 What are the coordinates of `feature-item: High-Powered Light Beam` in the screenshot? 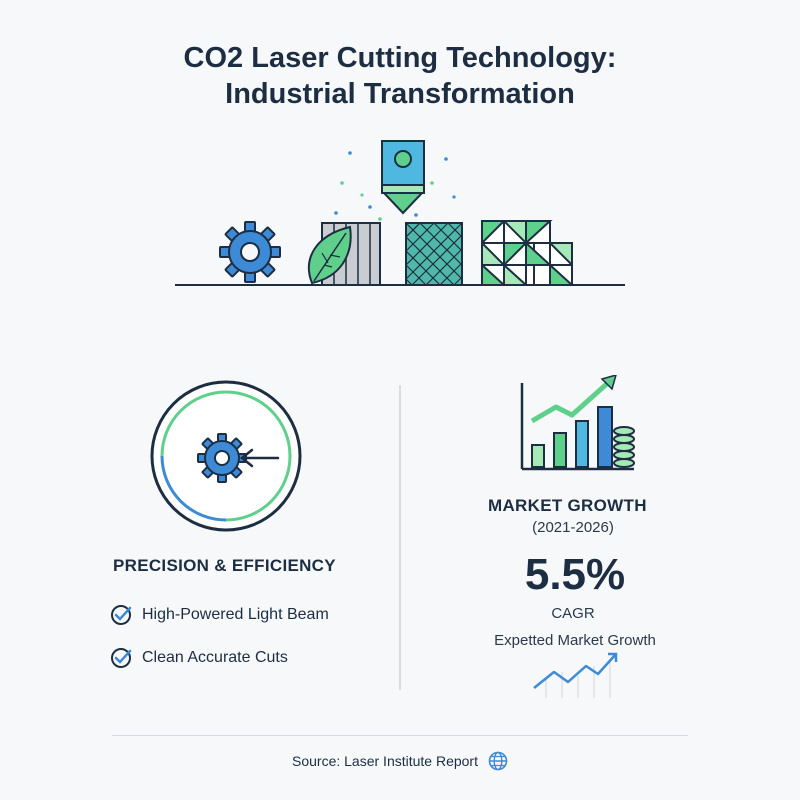 It's located at (219, 615).